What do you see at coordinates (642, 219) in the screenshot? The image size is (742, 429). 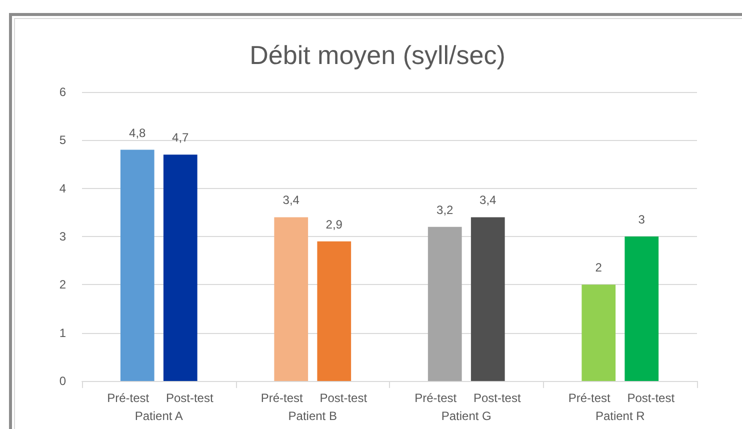 I see `data-label: 3` at bounding box center [642, 219].